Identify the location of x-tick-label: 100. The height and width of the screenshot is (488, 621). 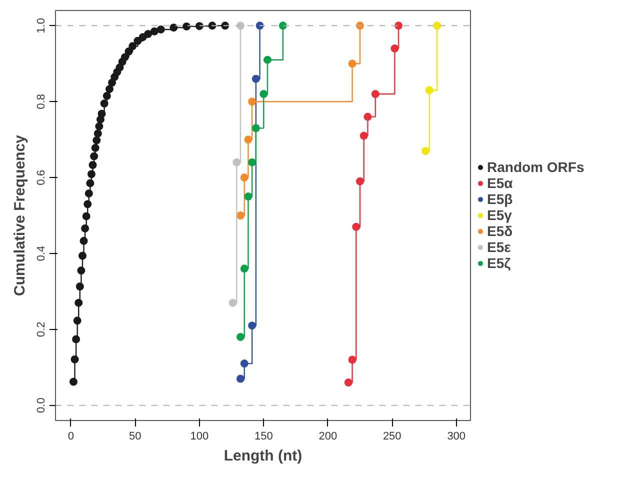
(199, 436).